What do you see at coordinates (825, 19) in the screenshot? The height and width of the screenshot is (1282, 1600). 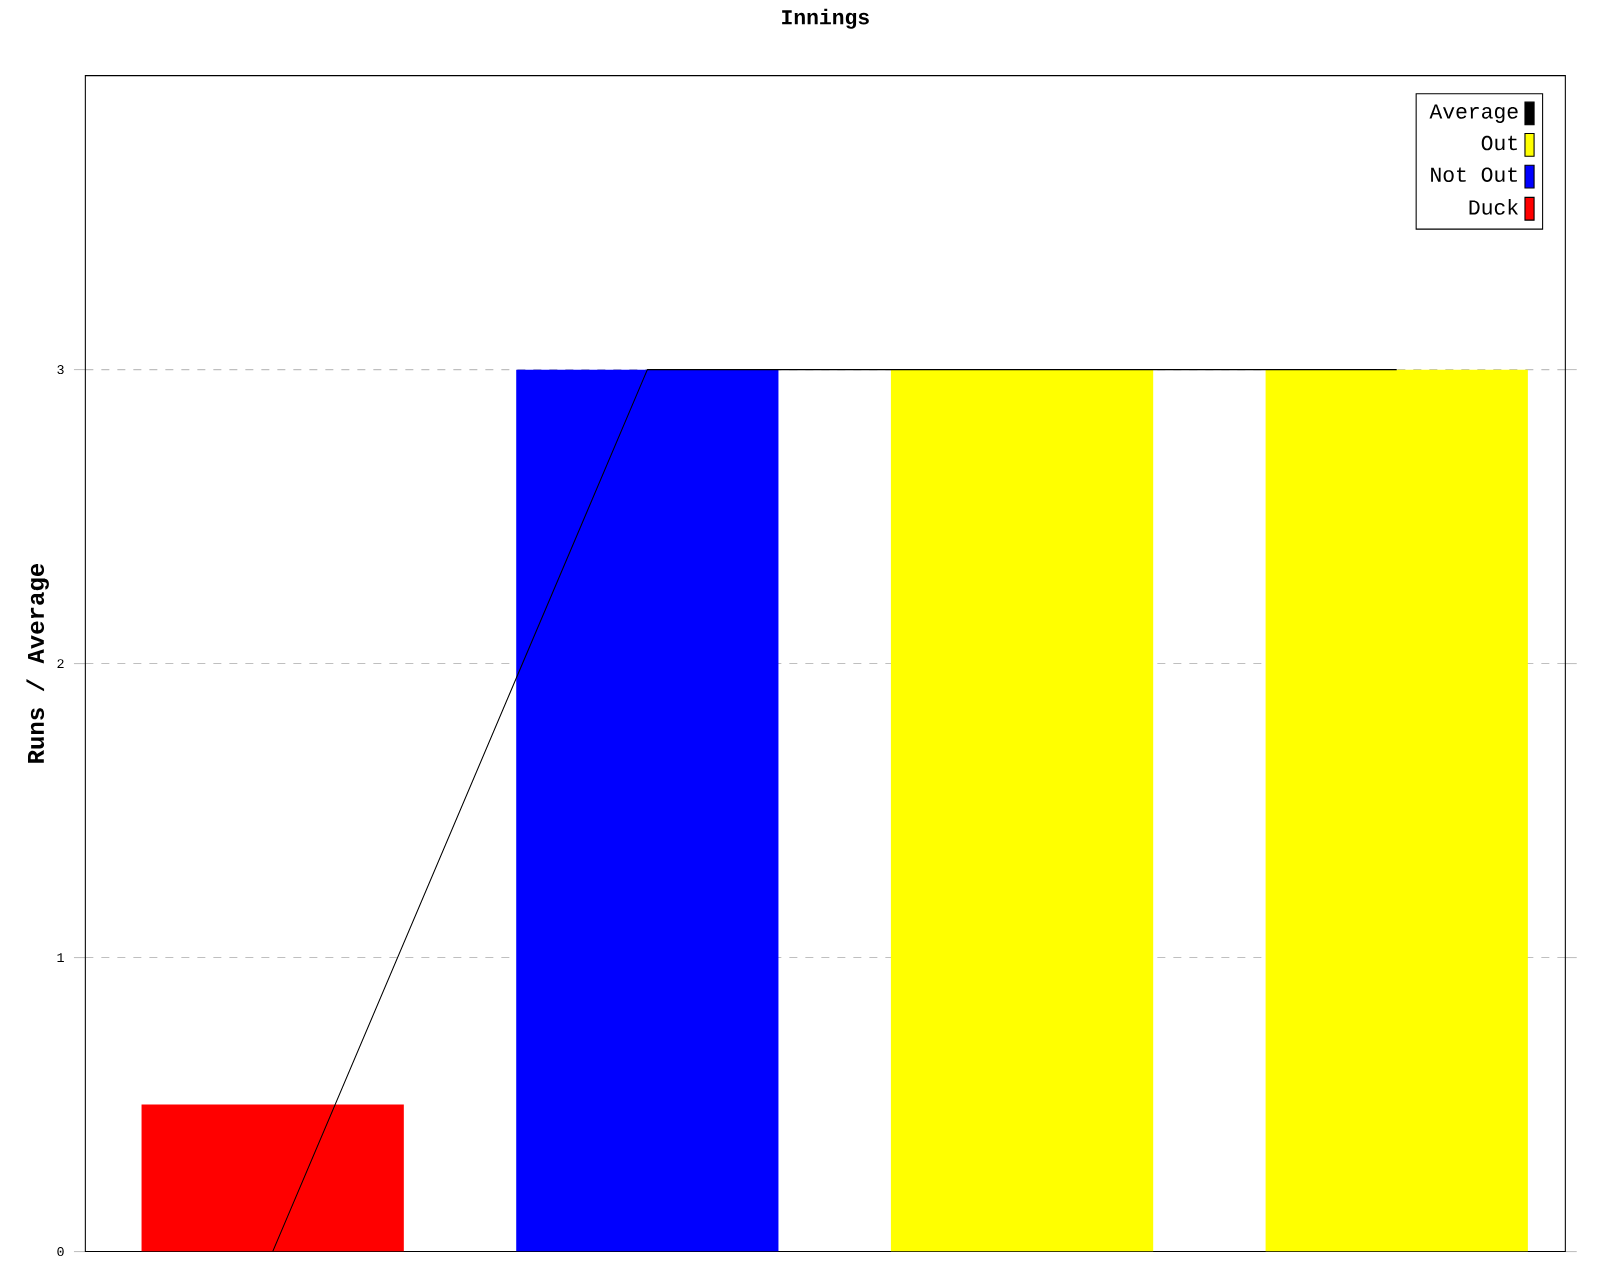 I see `chart-title: Innings` at bounding box center [825, 19].